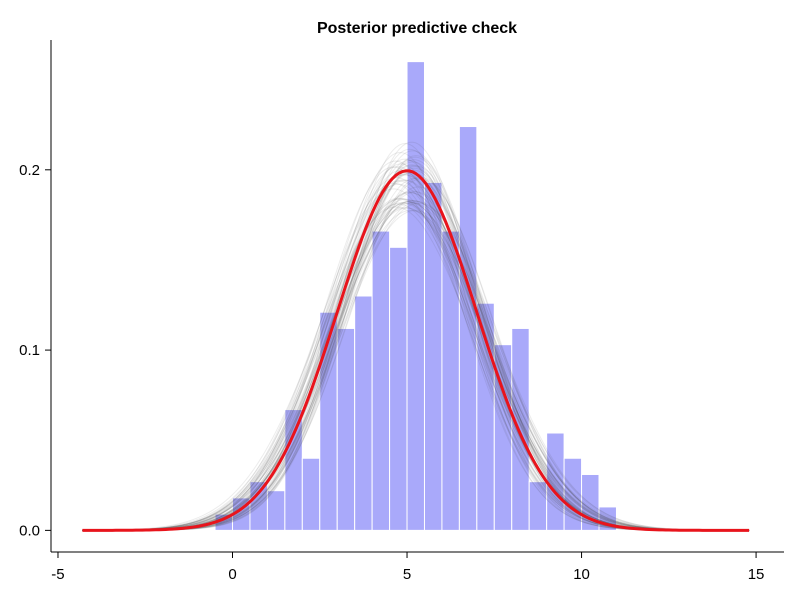 The width and height of the screenshot is (800, 600). I want to click on x-axis-ticks: -5 0 5 10 15, so click(407, 567).